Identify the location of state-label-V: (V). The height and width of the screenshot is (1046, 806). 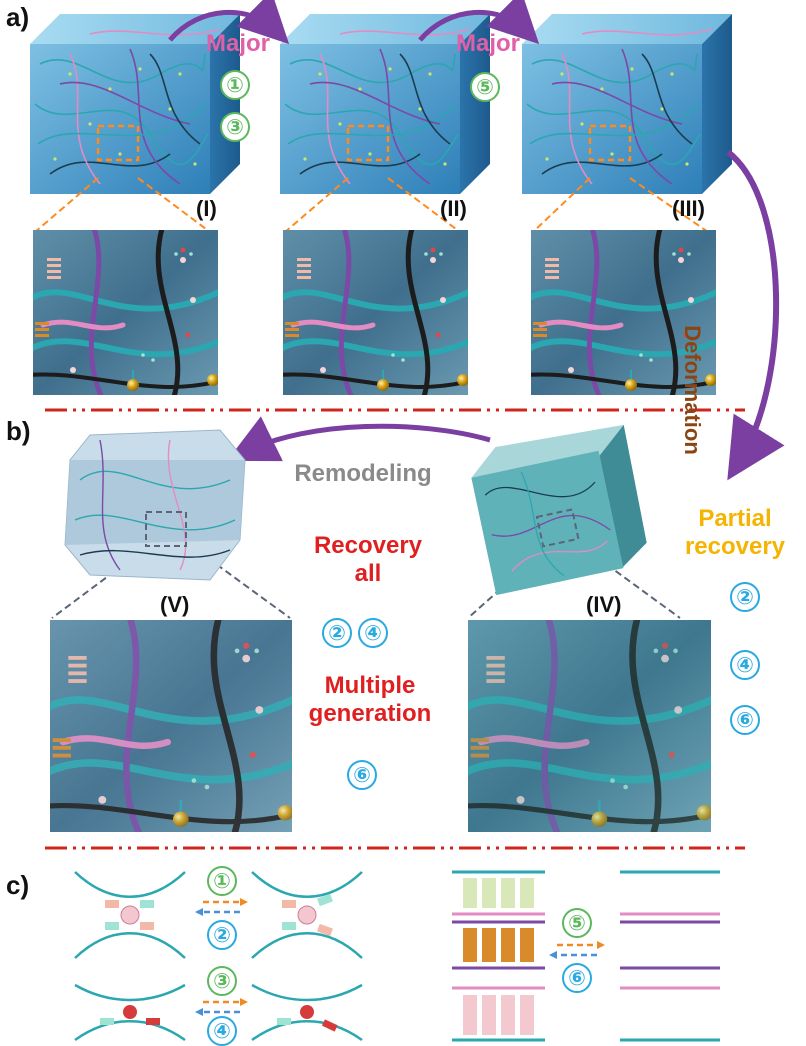
(175, 604).